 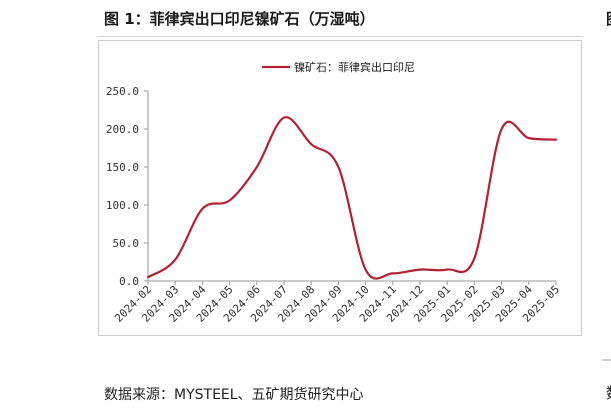 I want to click on adjacent-figure-divider, so click(x=606, y=360).